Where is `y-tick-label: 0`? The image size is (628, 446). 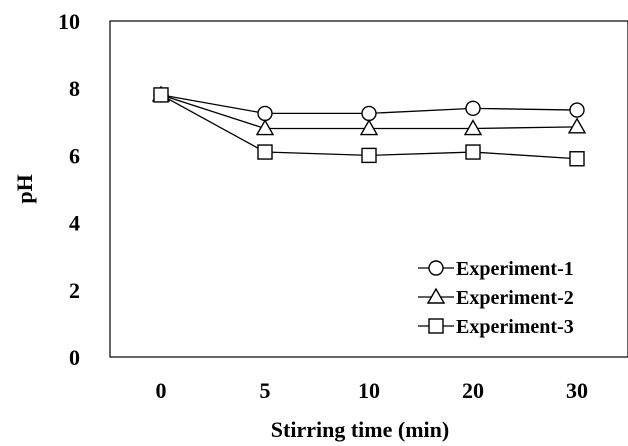
y-tick-label: 0 is located at coordinates (74, 357).